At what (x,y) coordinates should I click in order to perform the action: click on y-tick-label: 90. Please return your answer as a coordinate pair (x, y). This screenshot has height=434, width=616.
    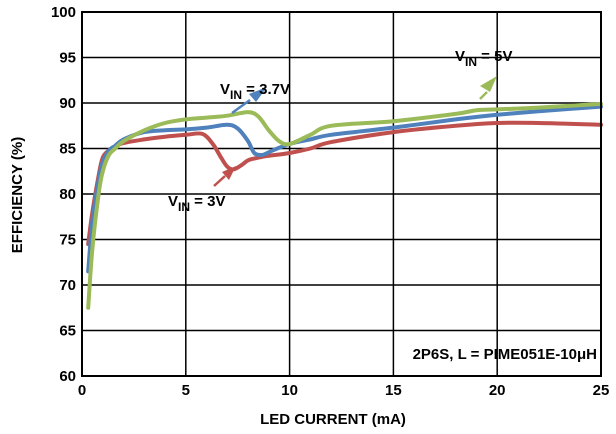
    Looking at the image, I should click on (67, 103).